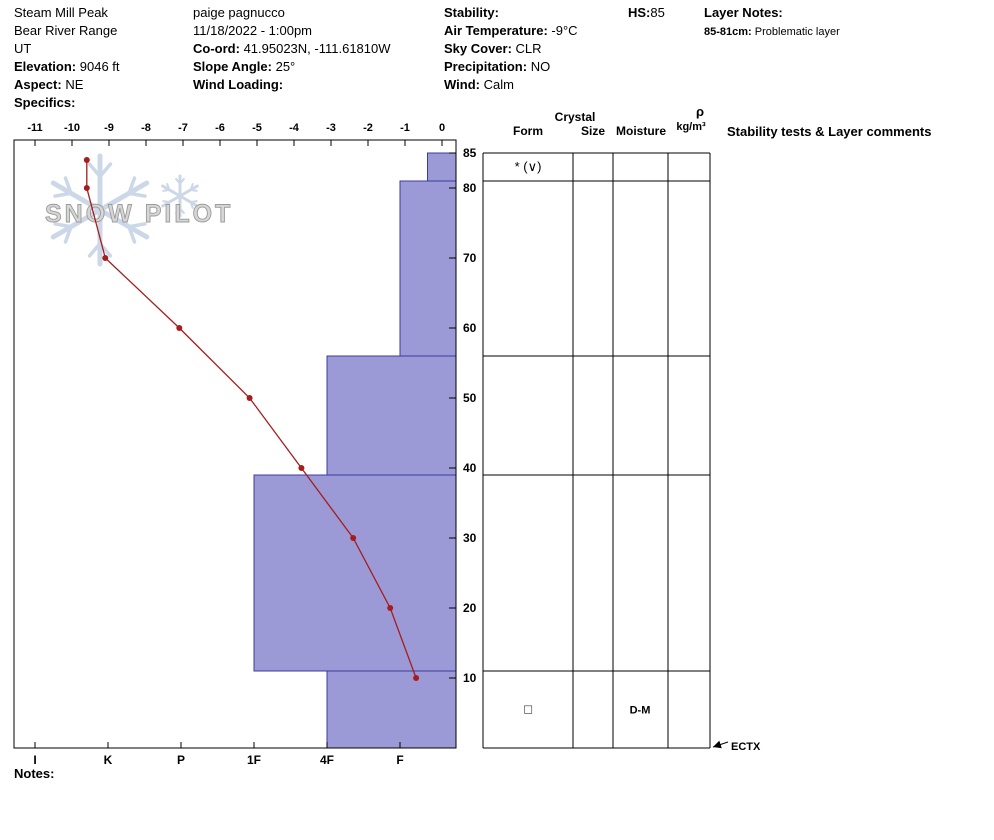  I want to click on hardness-axis-label: 1F, so click(254, 760).